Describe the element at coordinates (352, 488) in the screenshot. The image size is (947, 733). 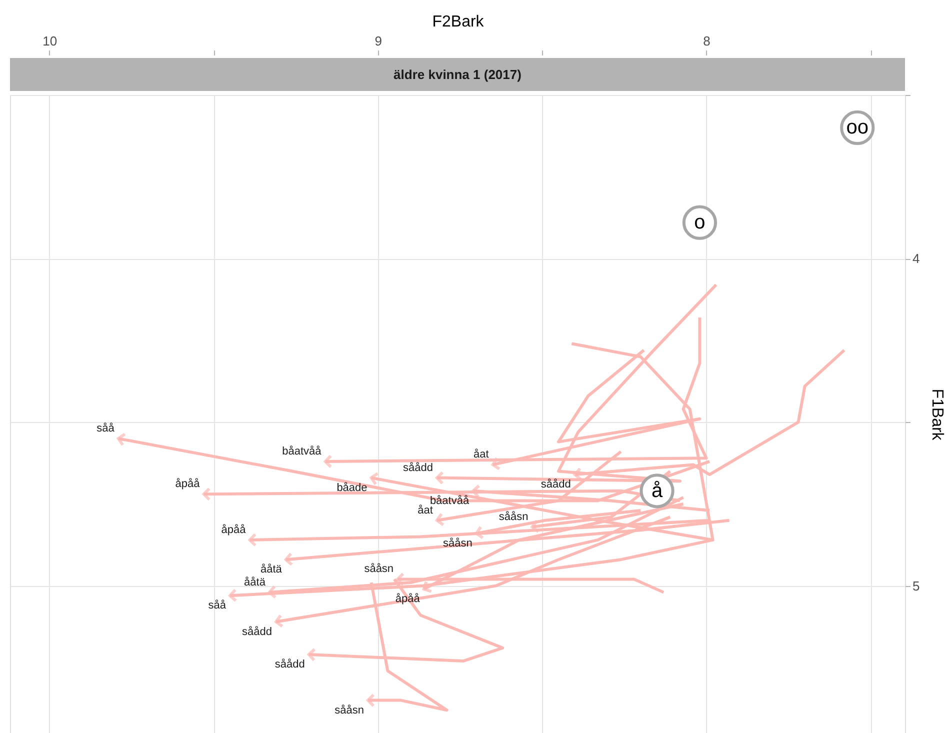
I see `series-label: båade` at that location.